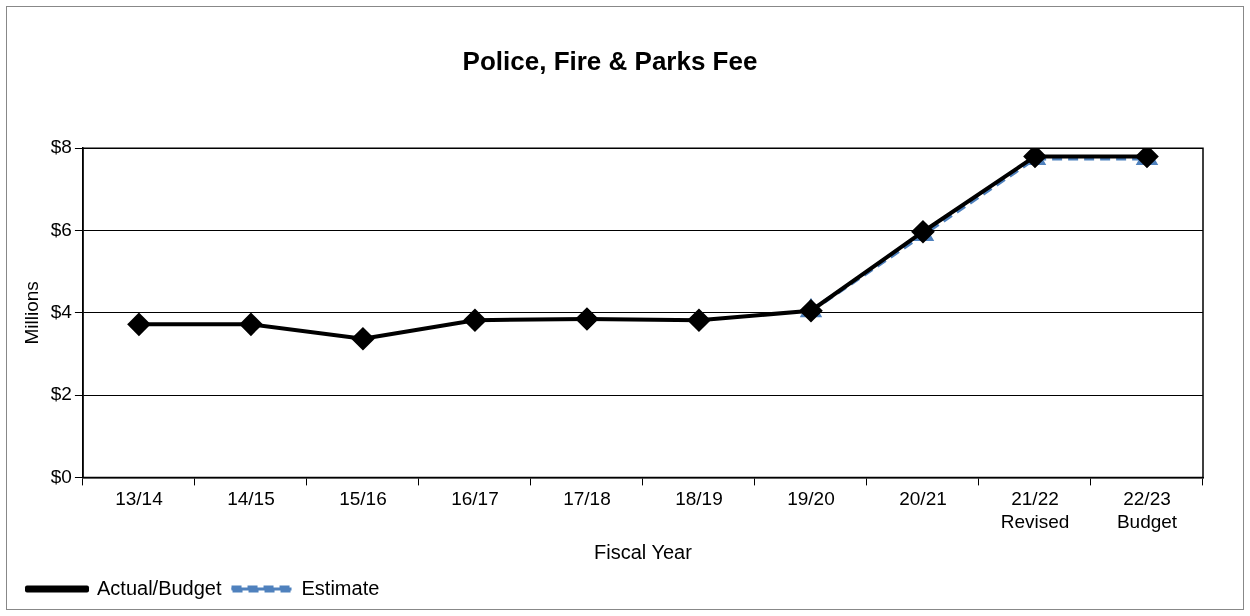 The image size is (1250, 616). I want to click on chart-title: Police, Fire & Parks Fee, so click(610, 60).